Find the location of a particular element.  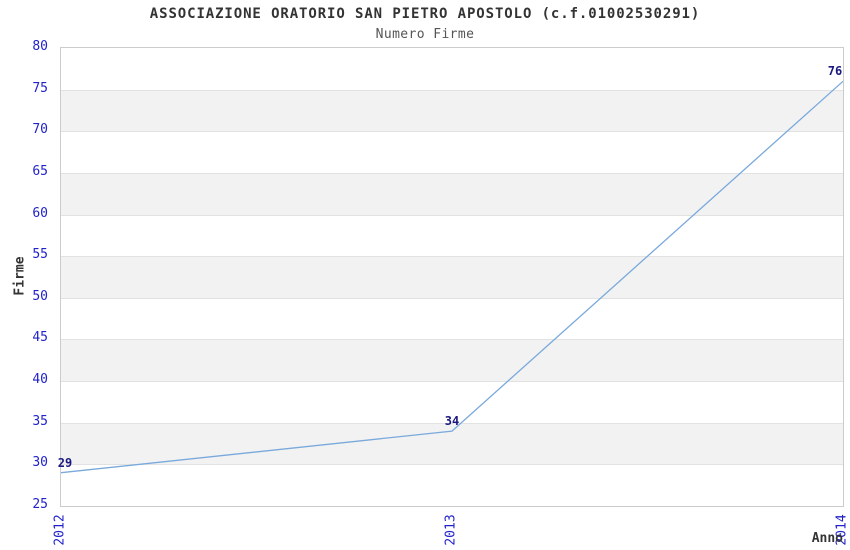

chart-subtitle: Numero Firme is located at coordinates (425, 34).